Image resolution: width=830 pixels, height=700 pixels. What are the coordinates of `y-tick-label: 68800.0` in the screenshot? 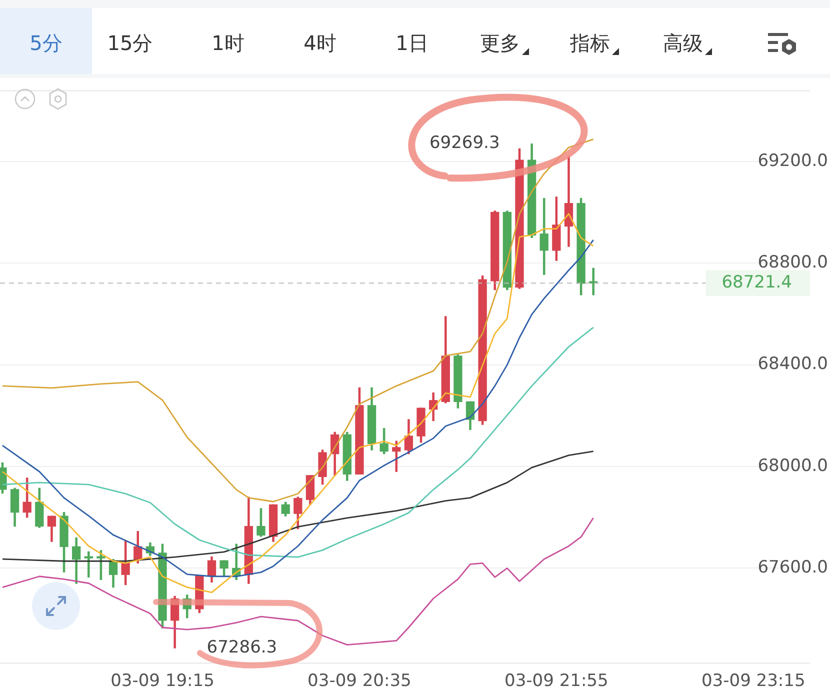 It's located at (793, 262).